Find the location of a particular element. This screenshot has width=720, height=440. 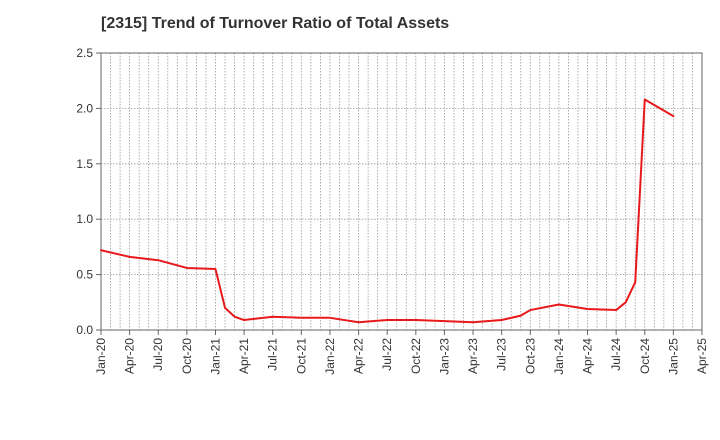

x-tick-label: Apr-23 is located at coordinates (473, 356).